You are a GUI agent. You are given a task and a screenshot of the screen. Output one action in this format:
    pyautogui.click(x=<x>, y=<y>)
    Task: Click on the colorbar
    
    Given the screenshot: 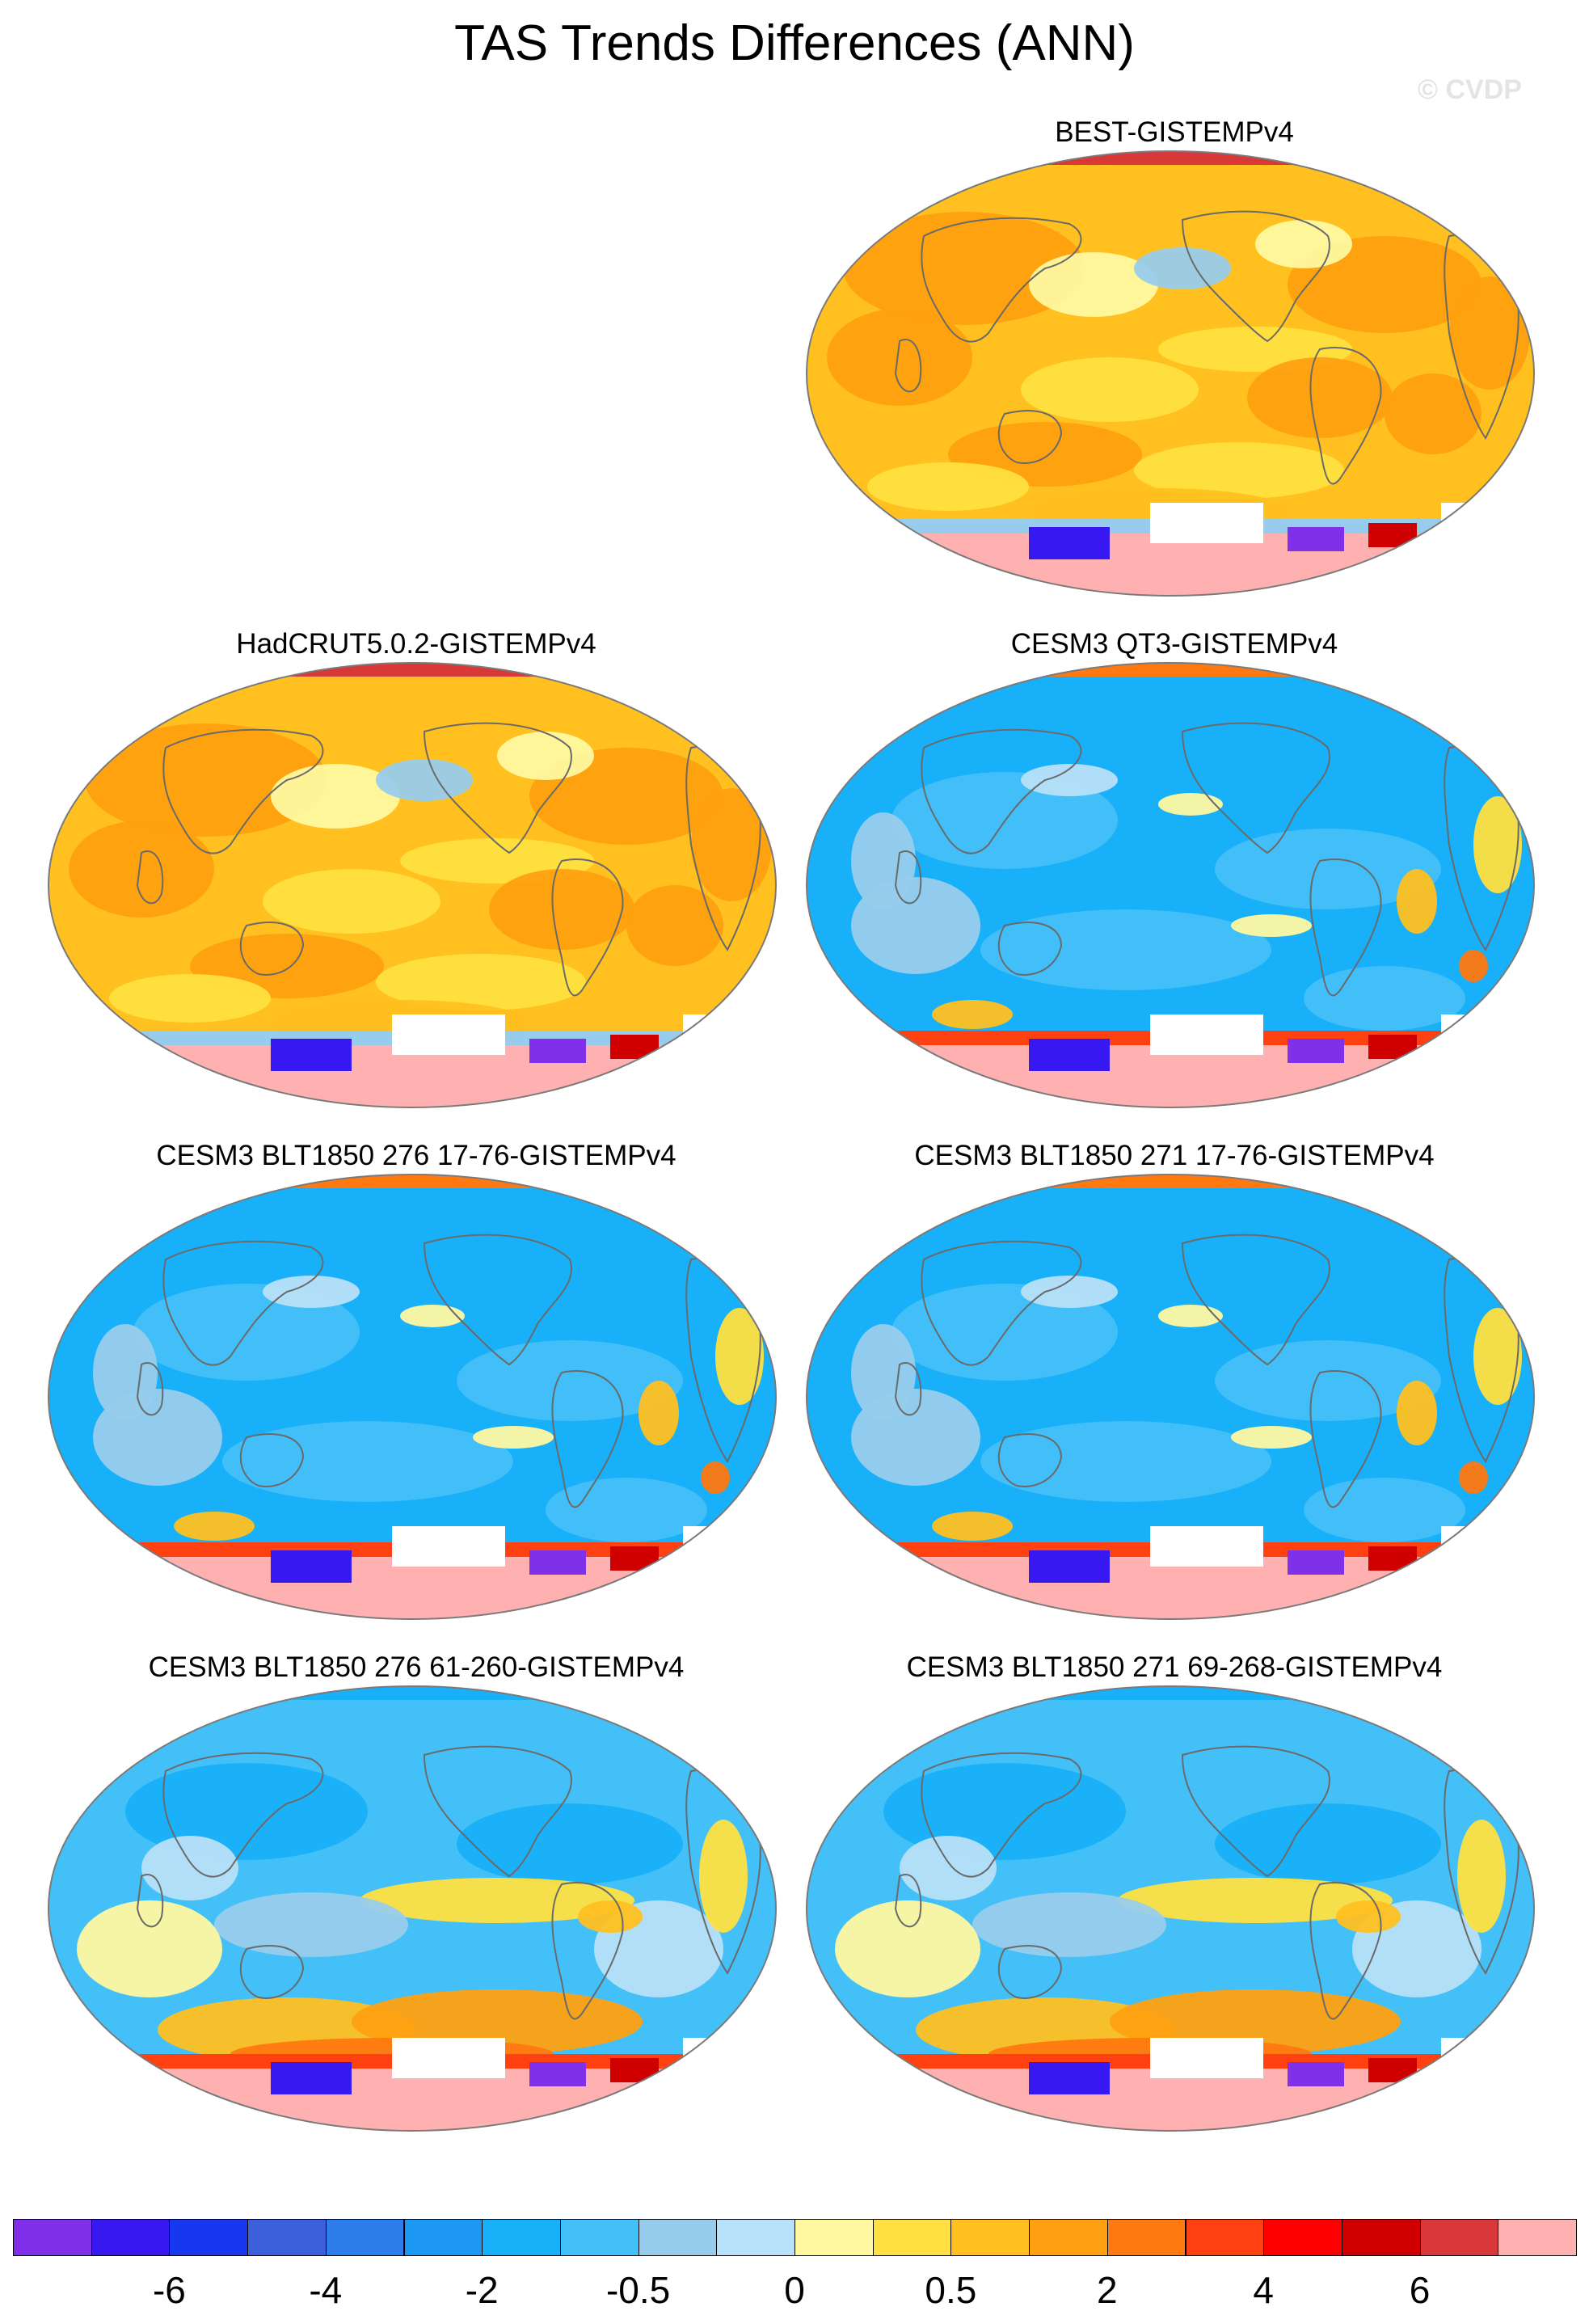 What is the action you would take?
    pyautogui.click(x=795, y=2238)
    